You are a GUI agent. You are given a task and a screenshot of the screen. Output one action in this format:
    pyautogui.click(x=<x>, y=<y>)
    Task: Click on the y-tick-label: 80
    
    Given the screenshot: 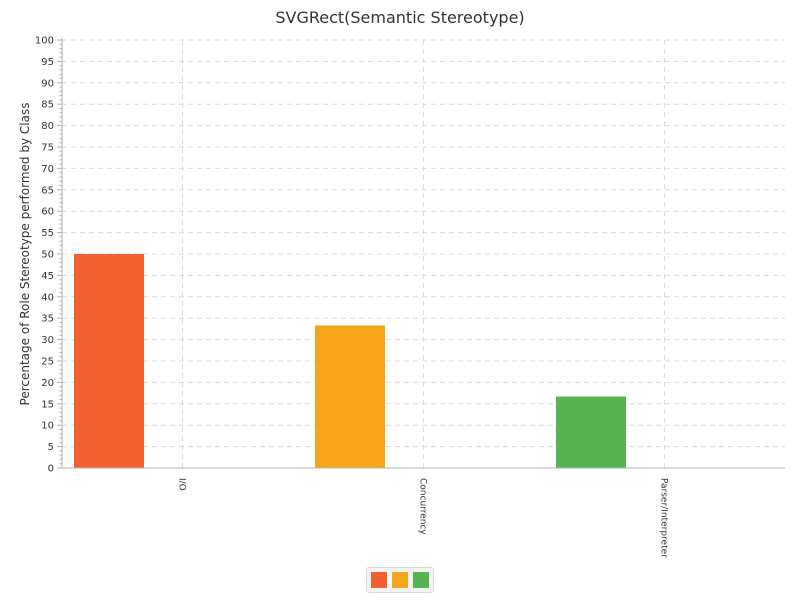 What is the action you would take?
    pyautogui.click(x=47, y=126)
    